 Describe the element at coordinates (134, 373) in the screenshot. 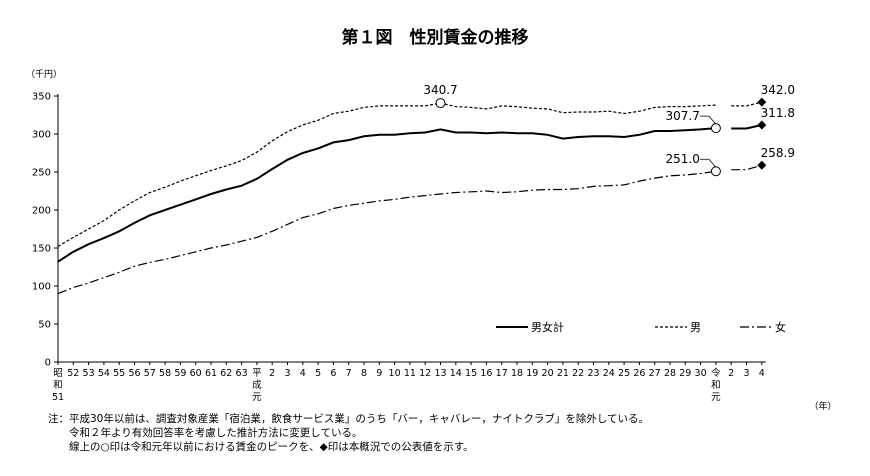

I see `x-tick-label: 56` at that location.